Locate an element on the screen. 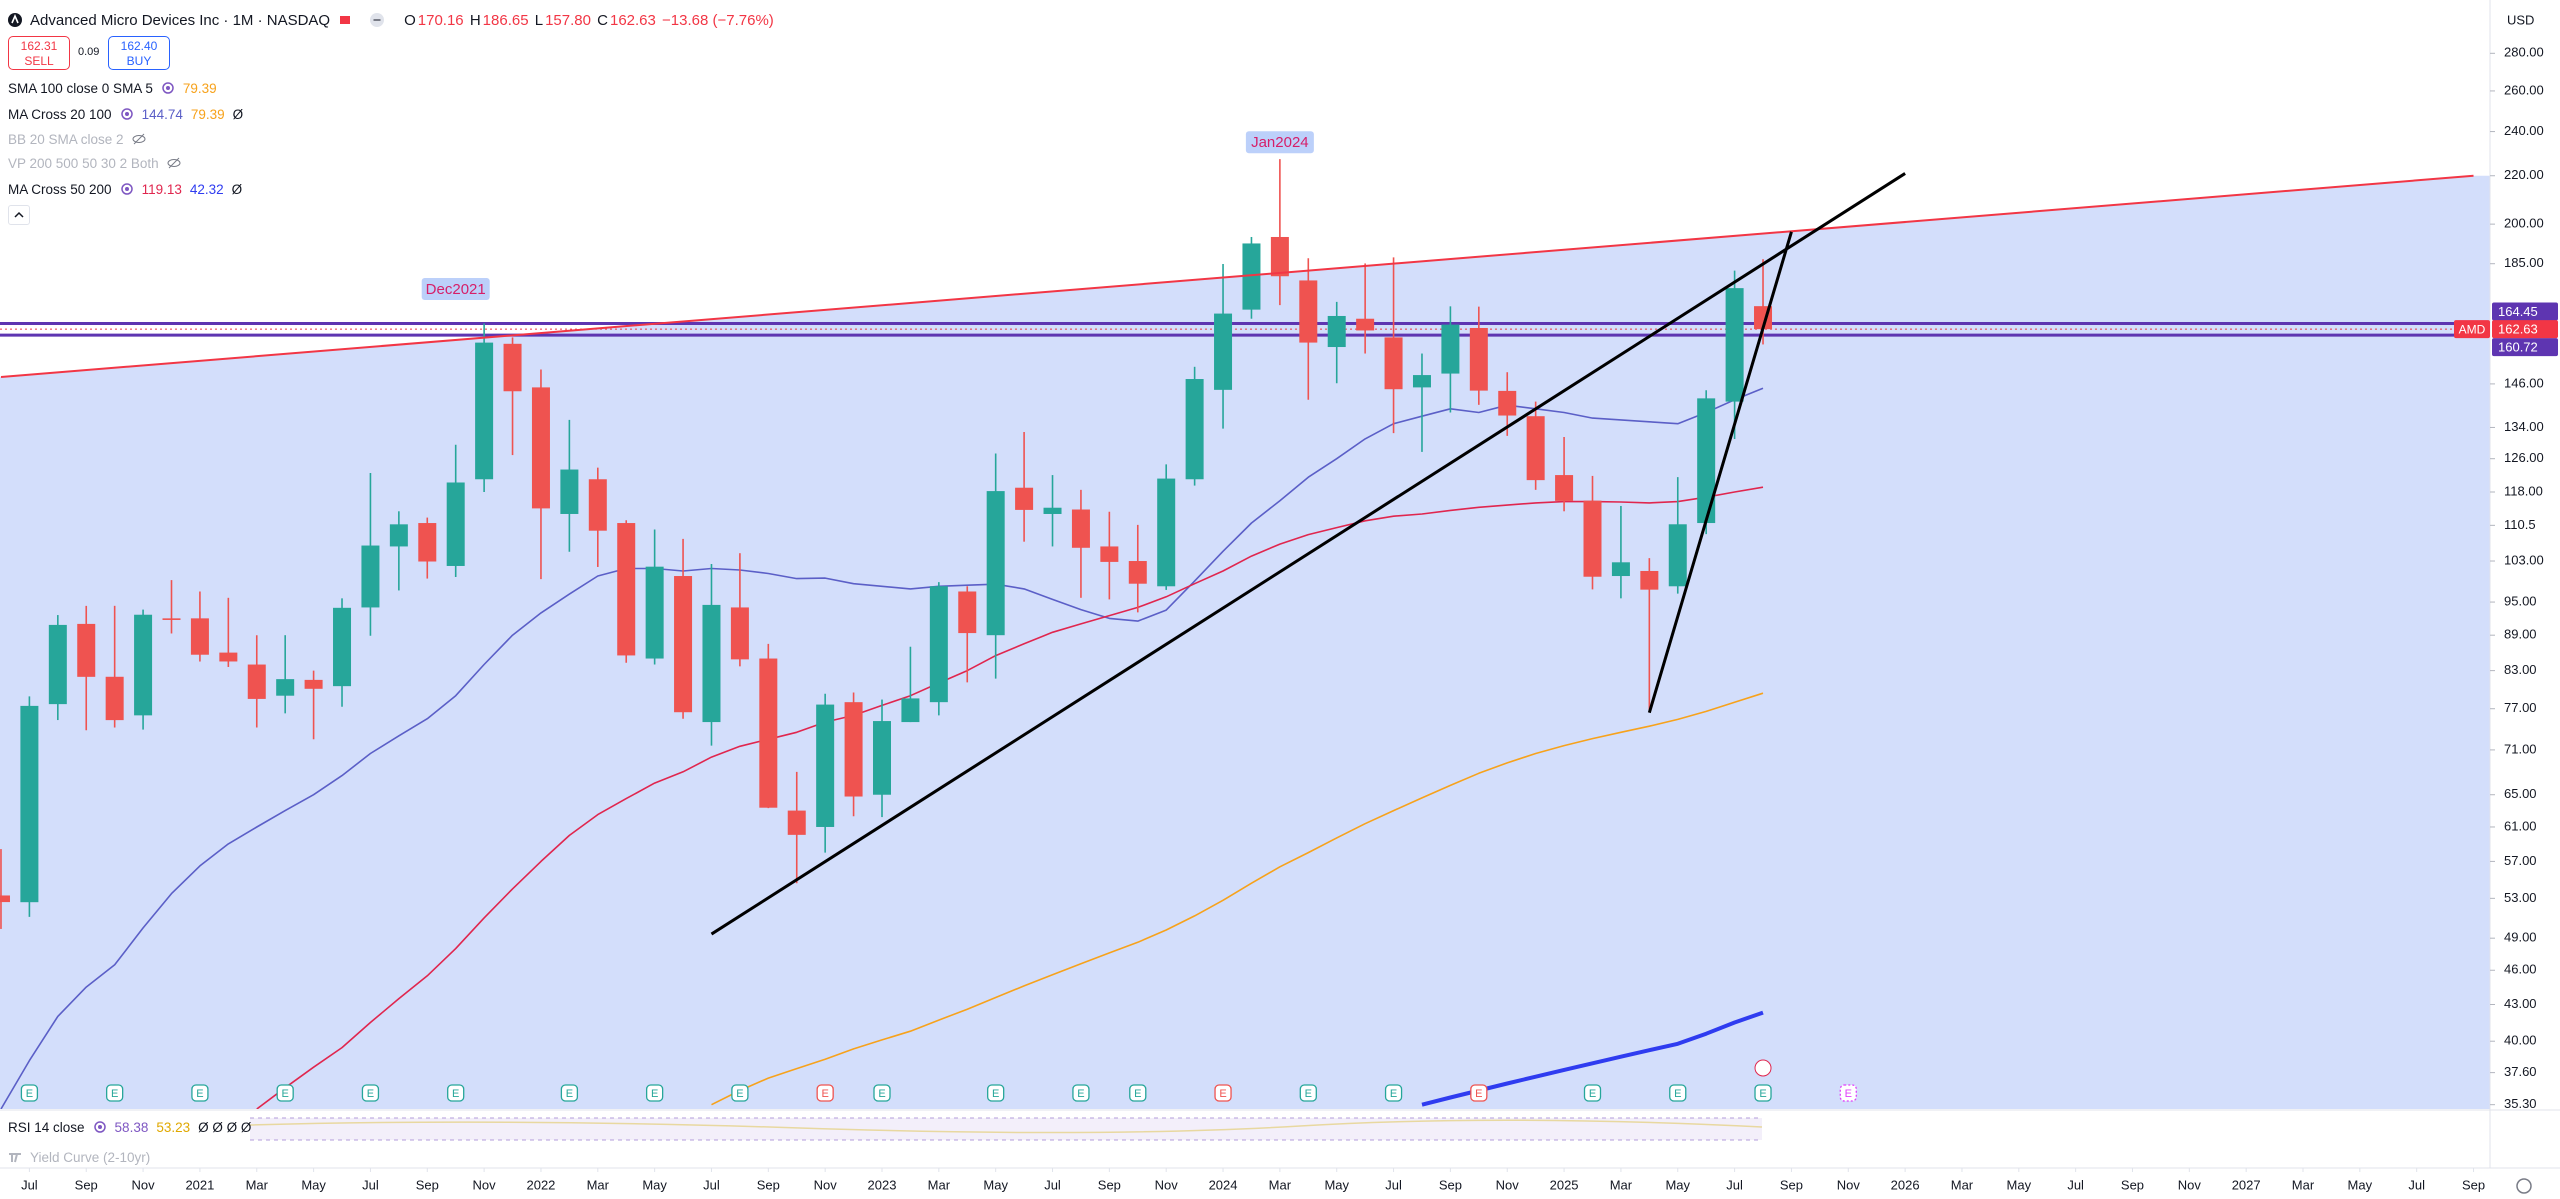 The image size is (2560, 1199). ohlc-value: 170.16 is located at coordinates (440, 20).